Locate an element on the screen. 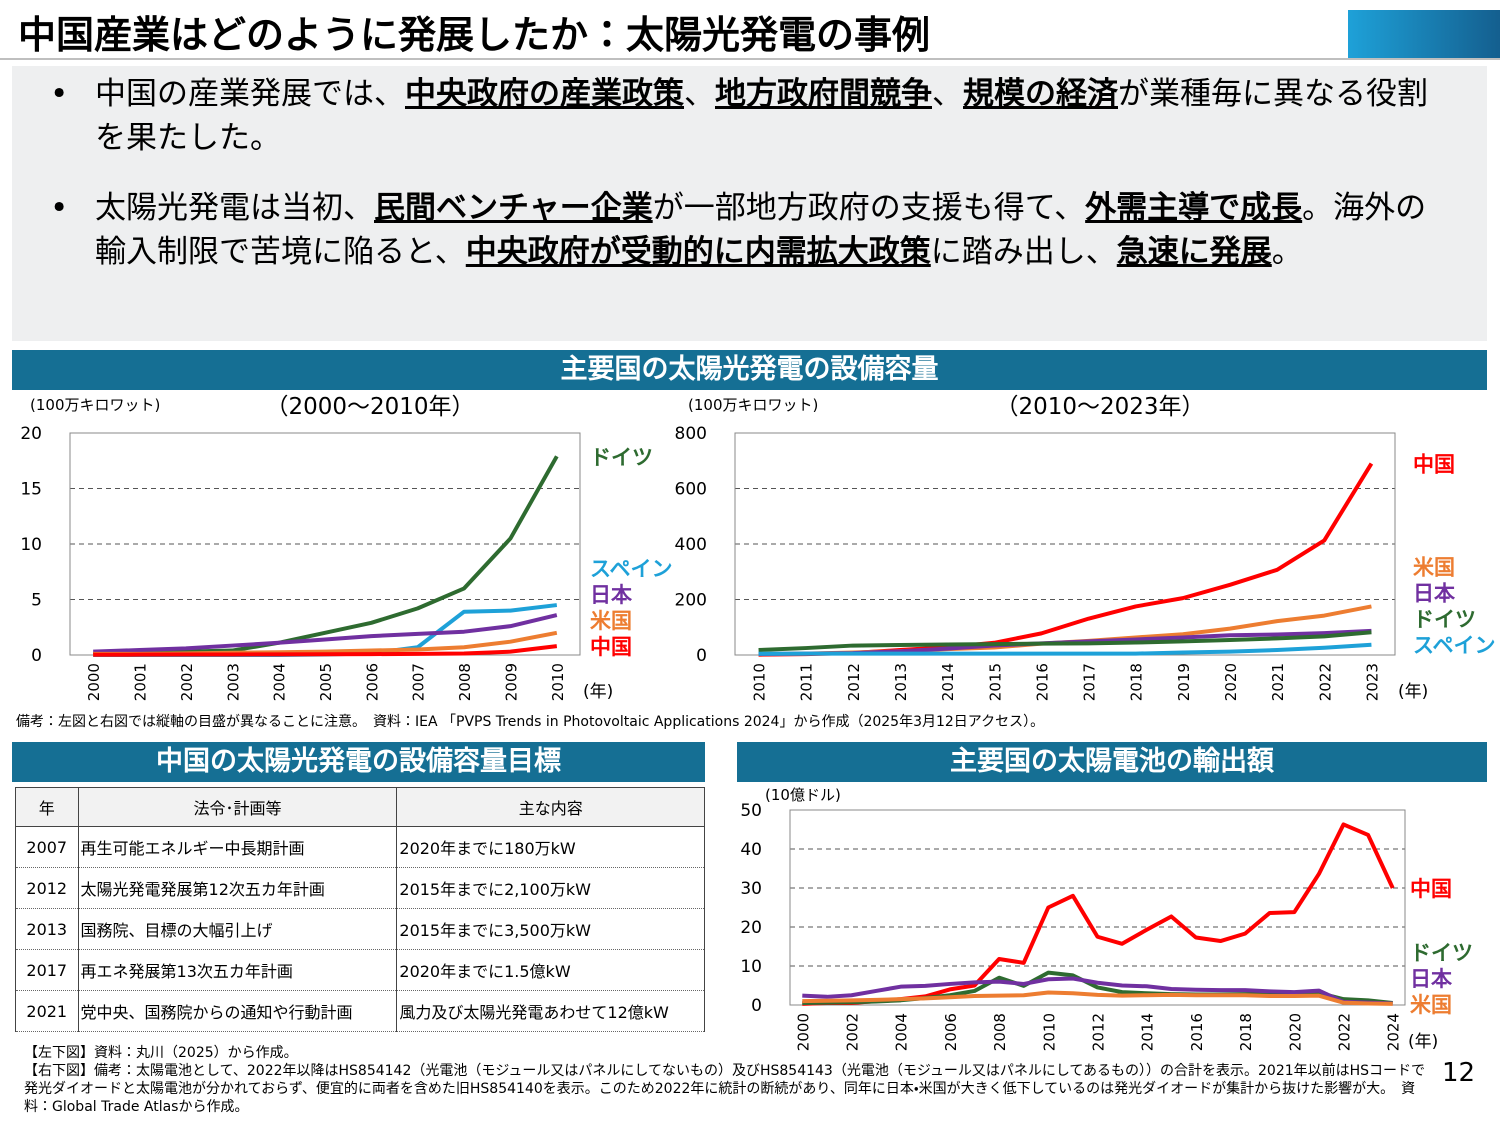  section-header: 主要国の太陽電池の輸出額 is located at coordinates (1112, 762).